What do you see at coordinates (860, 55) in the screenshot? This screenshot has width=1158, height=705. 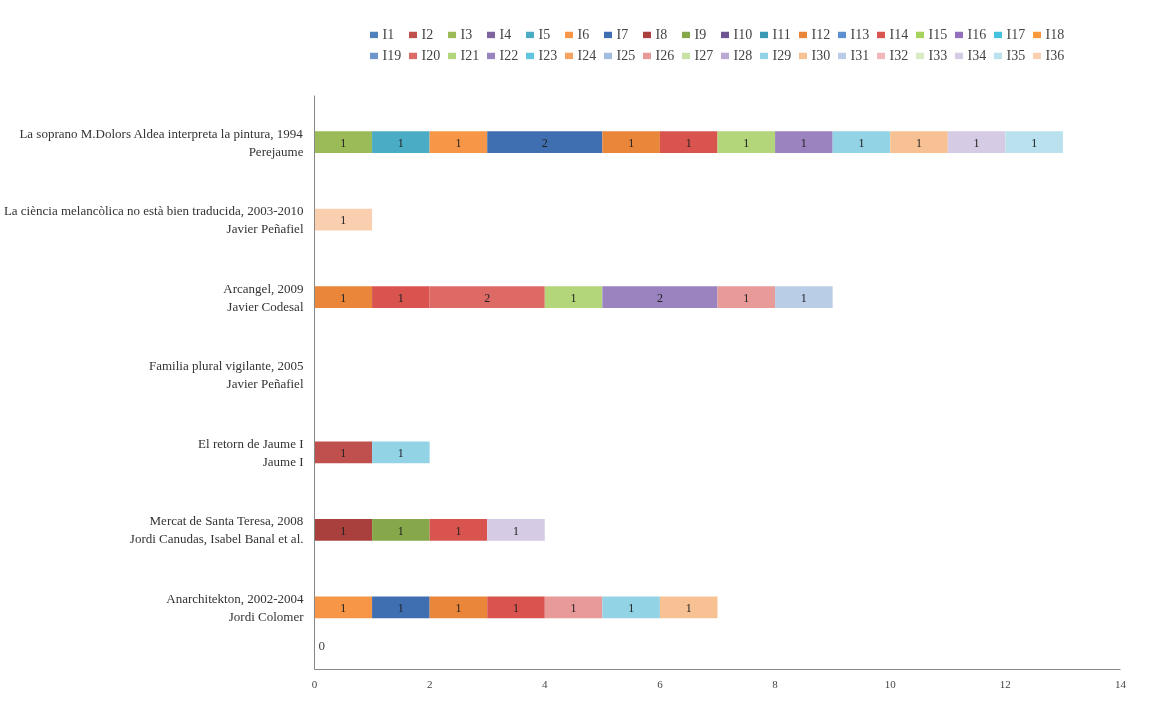 I see `legend-label: I31` at bounding box center [860, 55].